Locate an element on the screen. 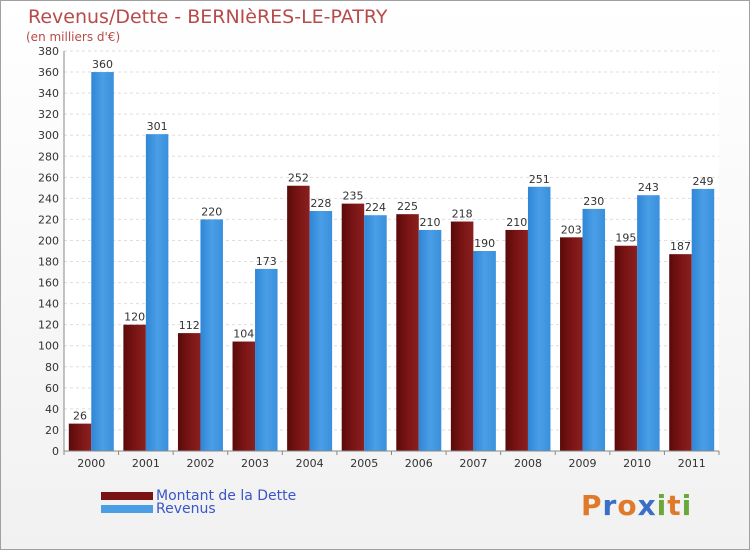  chart-subtitle: (en milliers d'€) is located at coordinates (73, 37).